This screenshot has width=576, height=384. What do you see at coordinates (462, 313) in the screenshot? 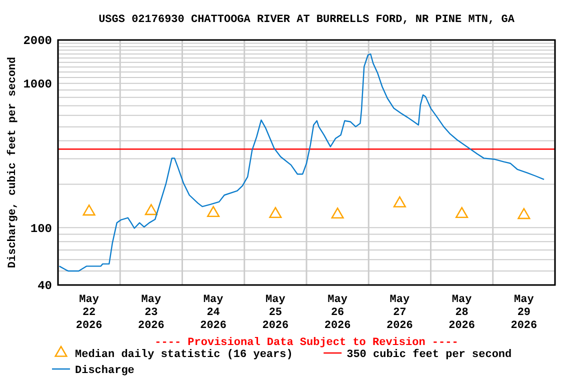
I see `x-tick-label: May 28 2026` at bounding box center [462, 313].